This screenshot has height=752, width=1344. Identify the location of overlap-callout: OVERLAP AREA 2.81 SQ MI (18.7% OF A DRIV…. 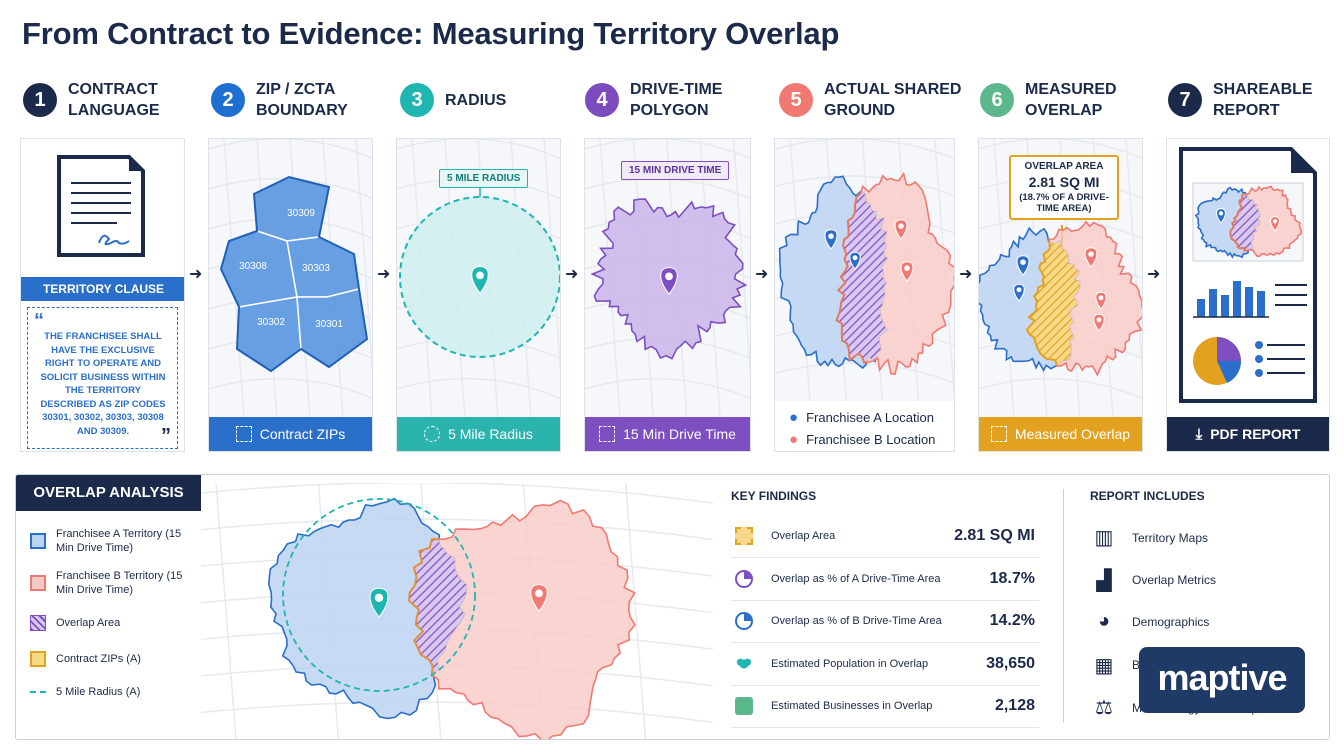
(1064, 187).